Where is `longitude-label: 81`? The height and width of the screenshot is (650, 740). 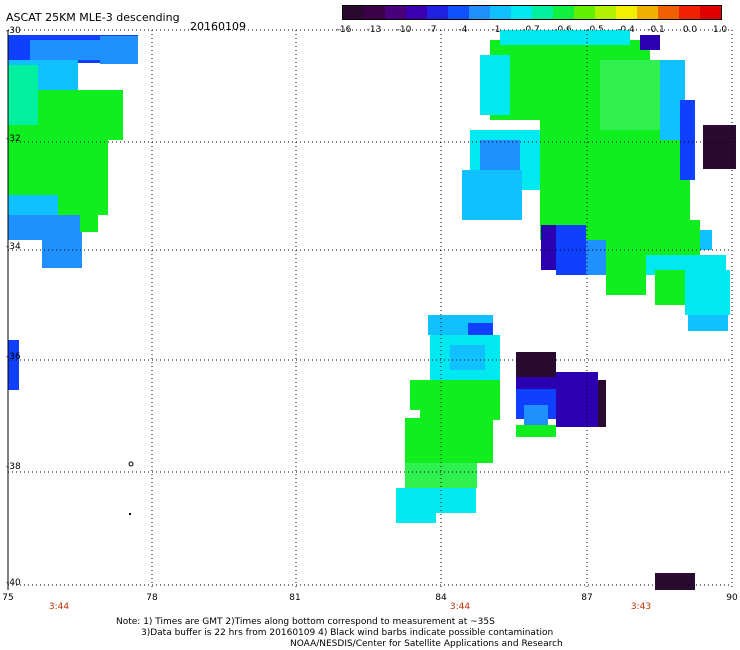
longitude-label: 81 is located at coordinates (295, 598).